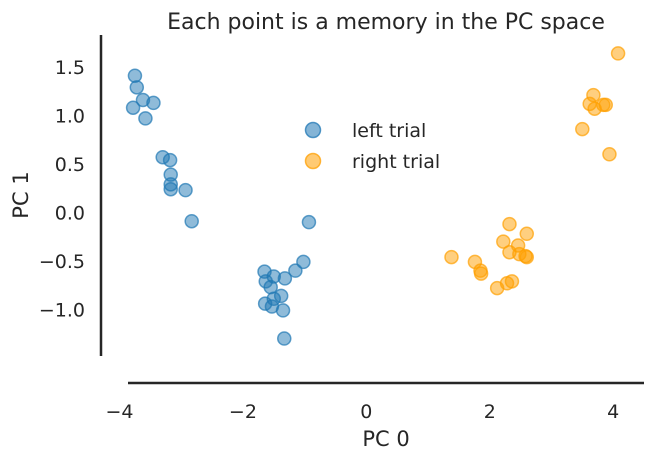  What do you see at coordinates (243, 412) in the screenshot?
I see `x-tick-label: −2` at bounding box center [243, 412].